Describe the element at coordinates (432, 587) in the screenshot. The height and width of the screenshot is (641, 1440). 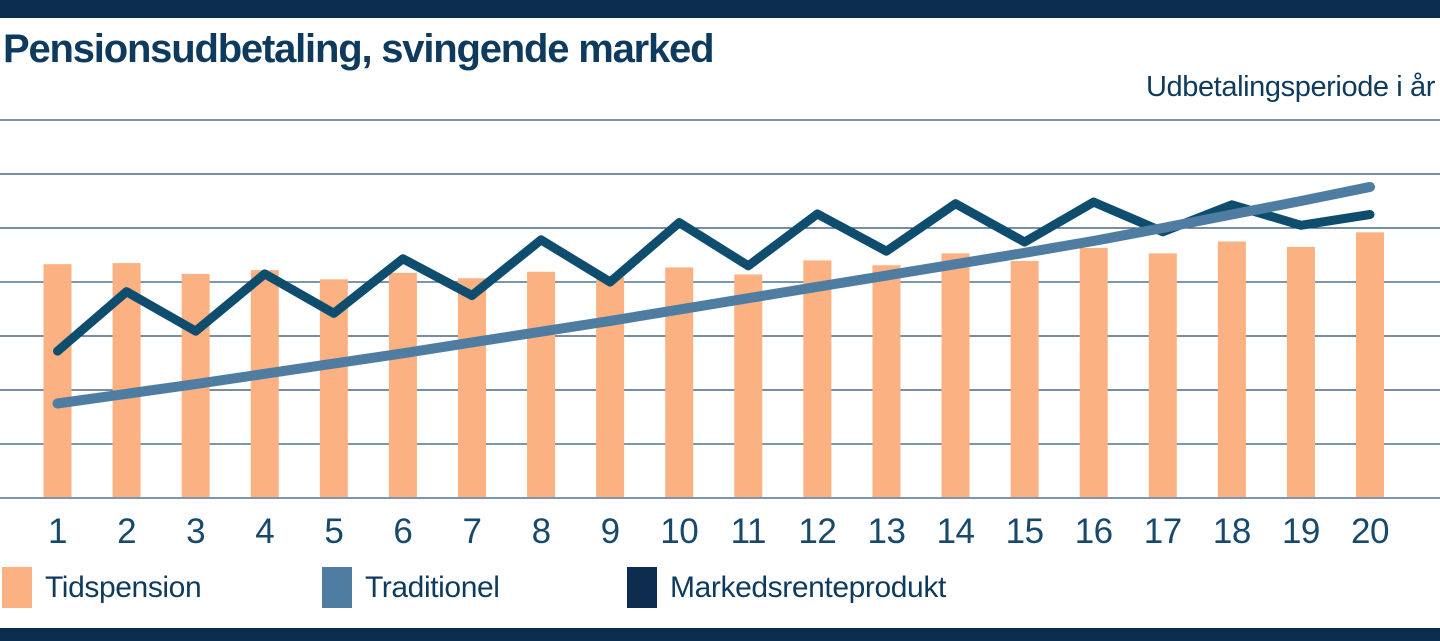
I see `legend-label-traditionel: Traditionel` at that location.